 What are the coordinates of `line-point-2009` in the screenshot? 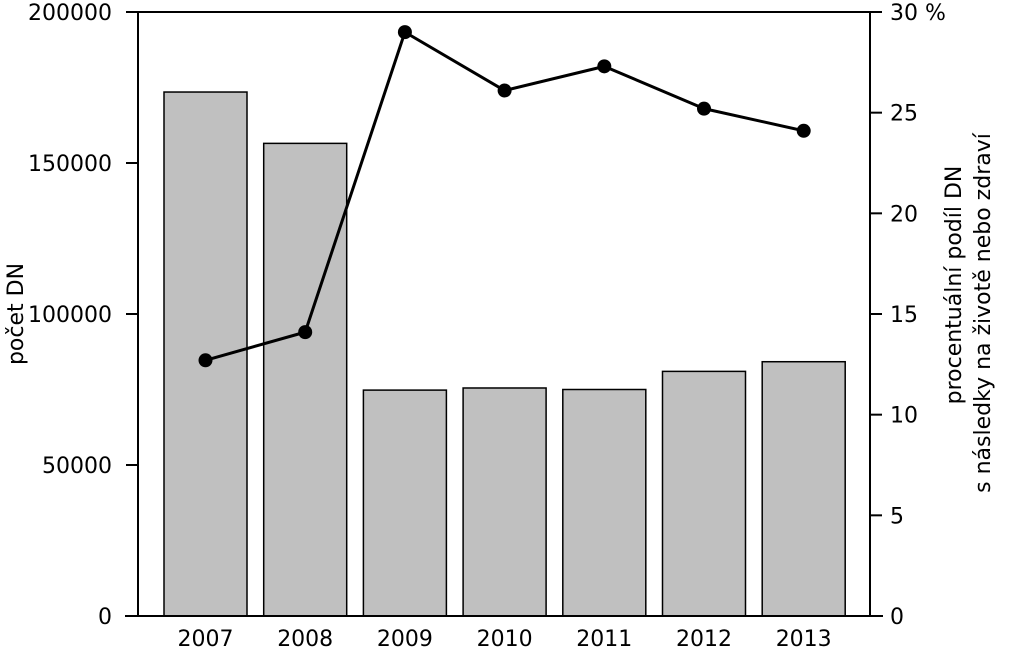 It's located at (404, 32).